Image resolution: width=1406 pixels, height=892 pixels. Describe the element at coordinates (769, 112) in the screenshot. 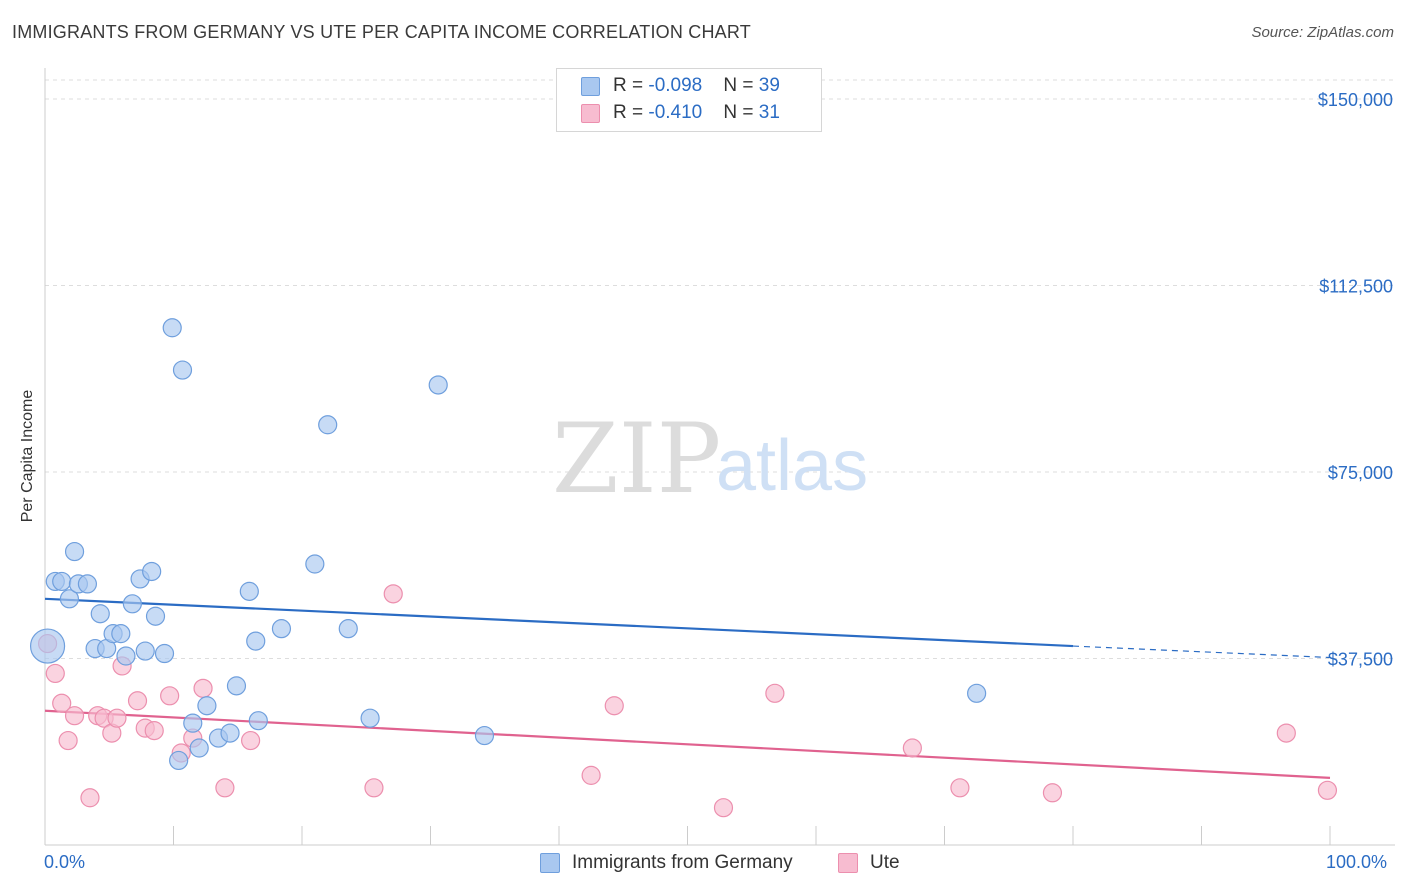

I see `n-value: 31` at that location.